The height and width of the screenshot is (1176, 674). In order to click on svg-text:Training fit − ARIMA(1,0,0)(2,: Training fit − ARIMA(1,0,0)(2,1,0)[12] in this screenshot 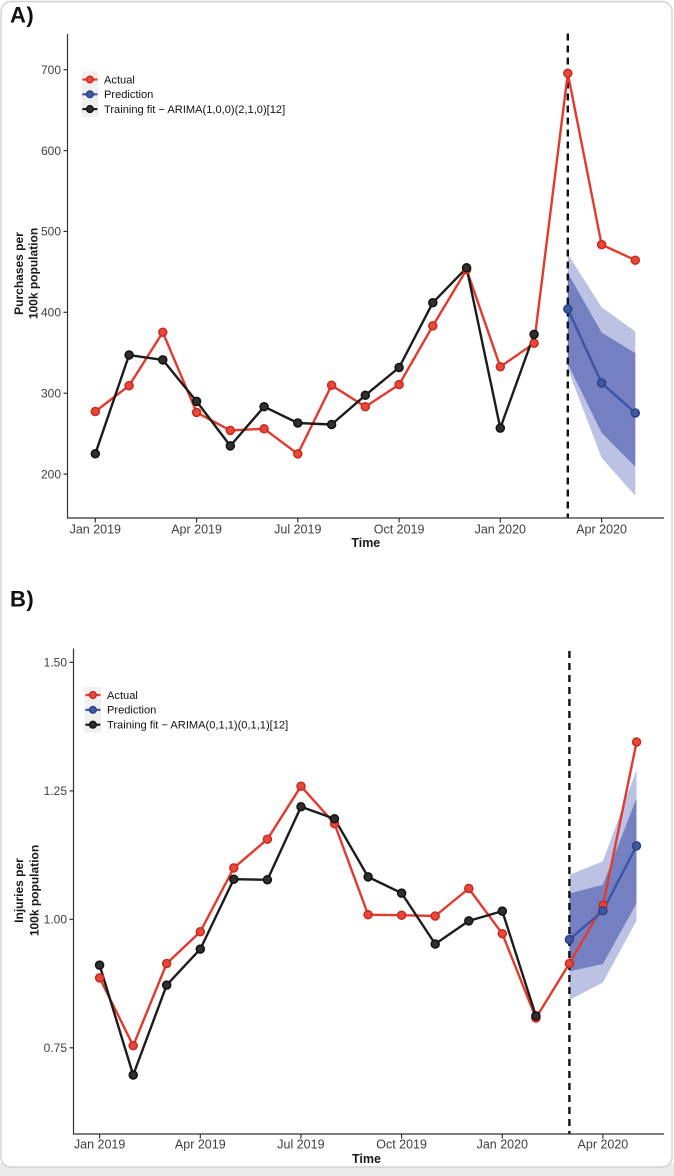, I will do `click(194, 110)`.